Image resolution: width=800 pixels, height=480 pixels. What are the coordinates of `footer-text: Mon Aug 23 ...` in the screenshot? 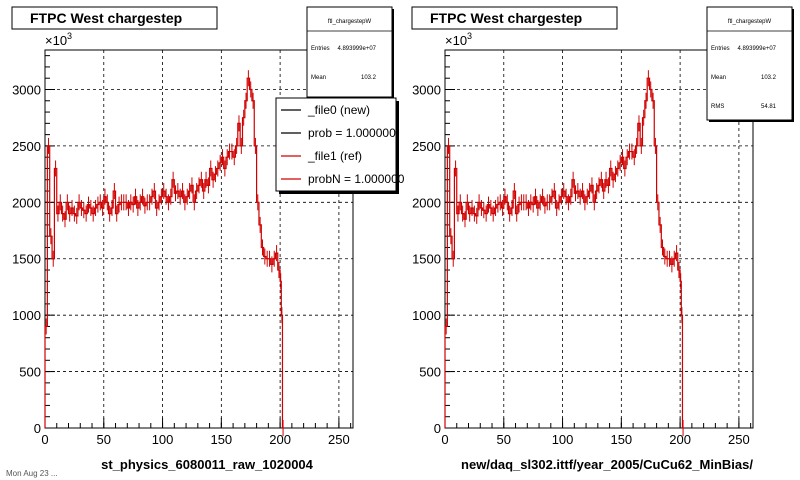 It's located at (32, 473).